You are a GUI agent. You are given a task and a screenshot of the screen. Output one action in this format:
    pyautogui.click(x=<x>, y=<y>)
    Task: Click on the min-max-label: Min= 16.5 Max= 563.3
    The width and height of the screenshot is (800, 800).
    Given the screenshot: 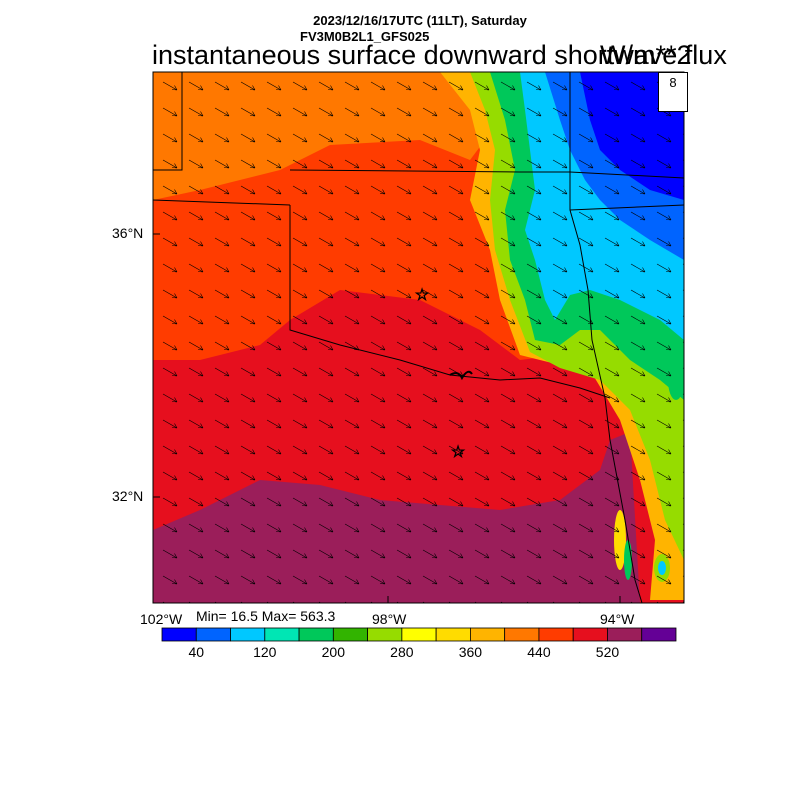 What is the action you would take?
    pyautogui.click(x=266, y=616)
    